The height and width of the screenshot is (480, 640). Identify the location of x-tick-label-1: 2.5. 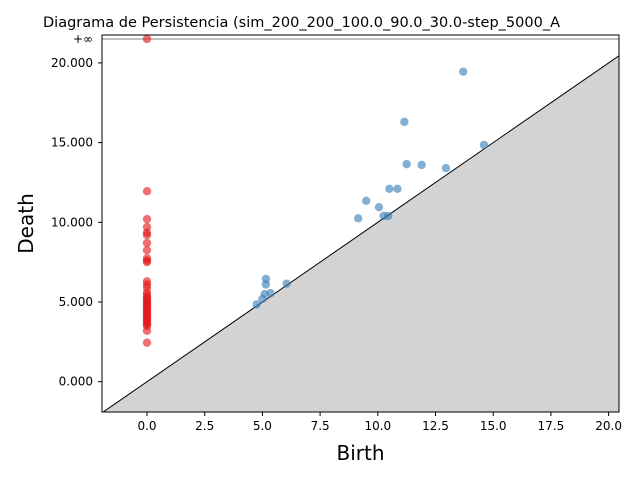
(204, 426).